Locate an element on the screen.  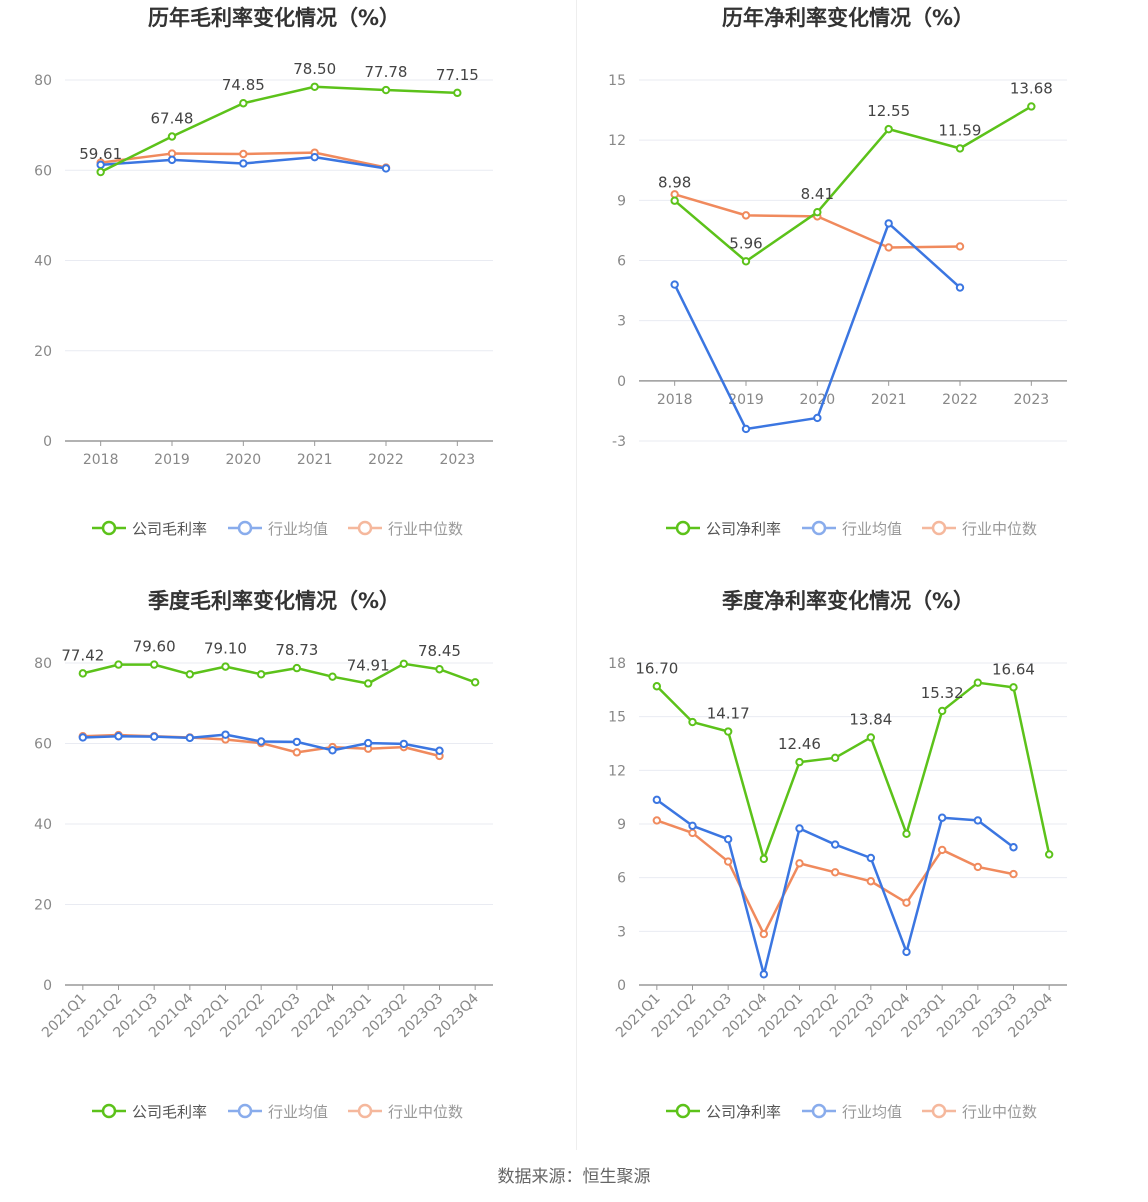
legend-label: 行业中位数 is located at coordinates (999, 529).